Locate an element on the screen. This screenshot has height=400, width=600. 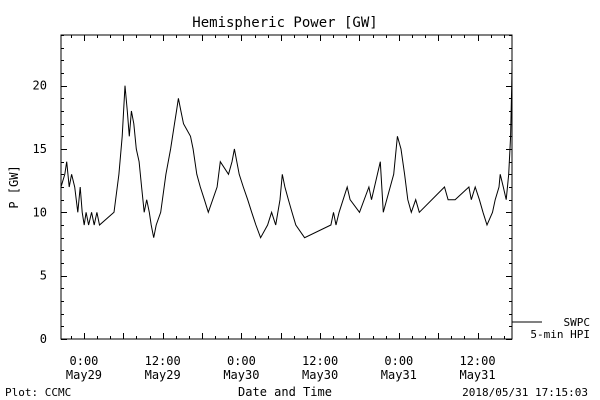
legend-label-5min-hpi: 5-min HPI is located at coordinates (560, 334).